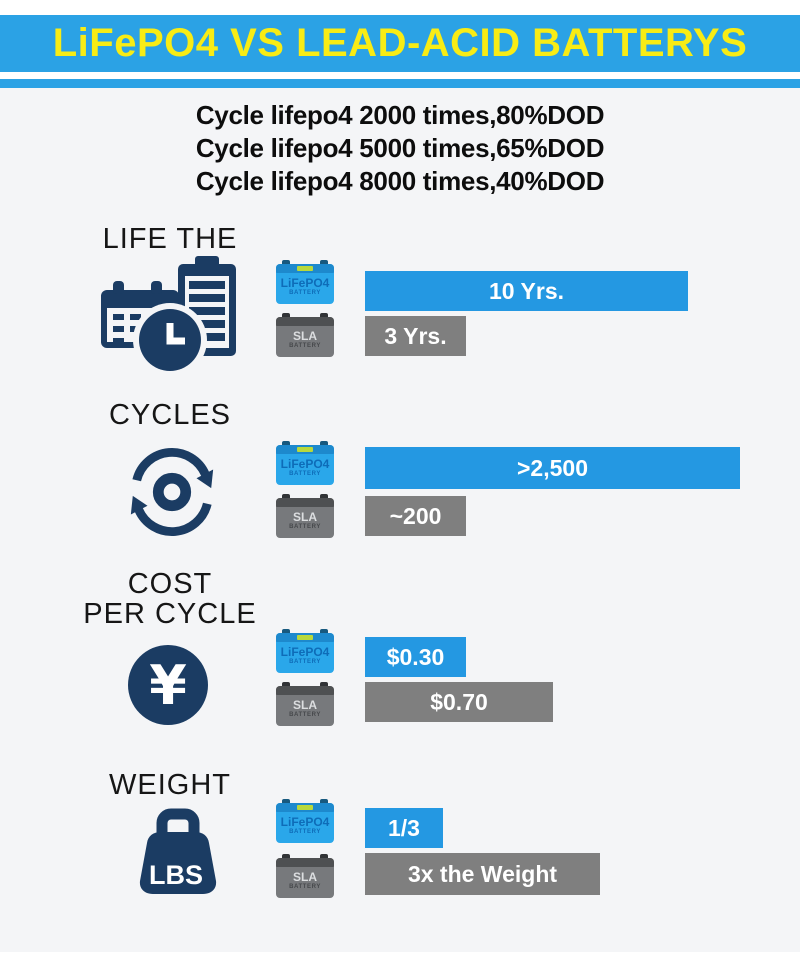 The image size is (800, 966). I want to click on header-banner: LiFePO4 VS LEAD-ACID BATTERYS, so click(400, 43).